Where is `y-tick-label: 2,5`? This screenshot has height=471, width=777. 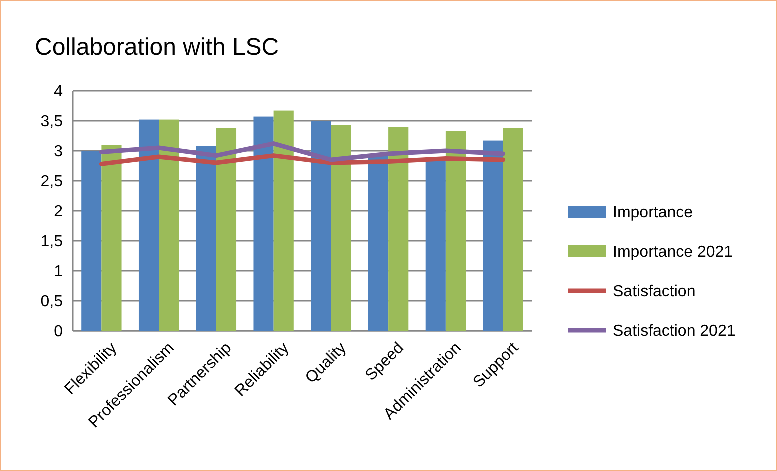
y-tick-label: 2,5 is located at coordinates (52, 182).